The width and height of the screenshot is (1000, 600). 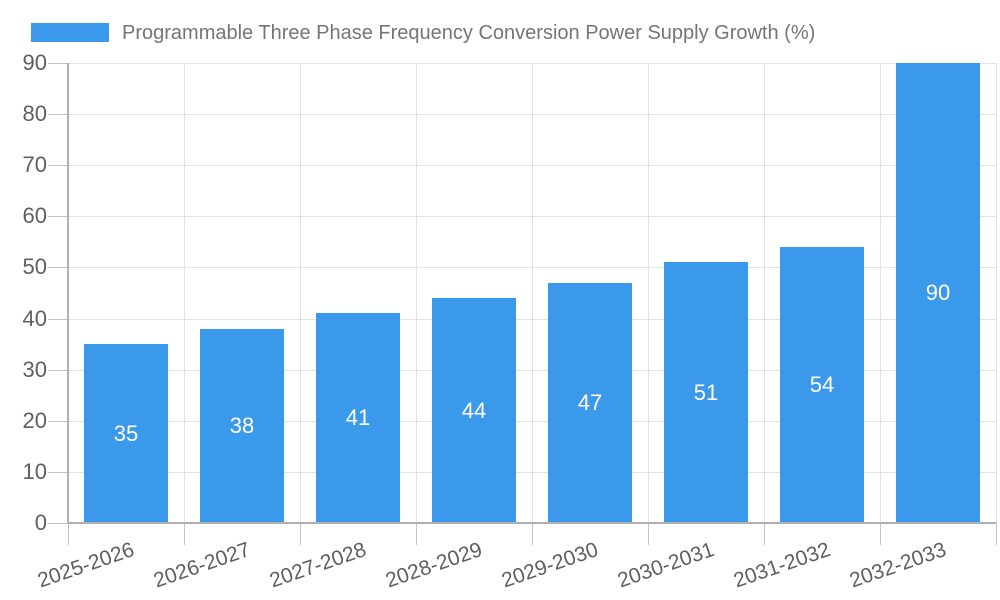 What do you see at coordinates (34, 113) in the screenshot?
I see `y-axis-tick-label: 80` at bounding box center [34, 113].